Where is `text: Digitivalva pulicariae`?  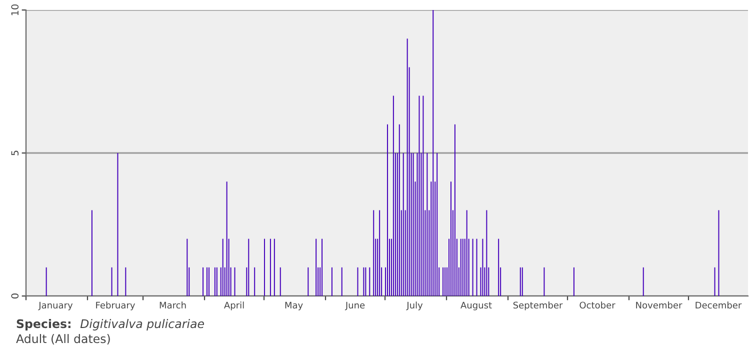
text: Digitivalva pulicariae is located at coordinates (142, 324).